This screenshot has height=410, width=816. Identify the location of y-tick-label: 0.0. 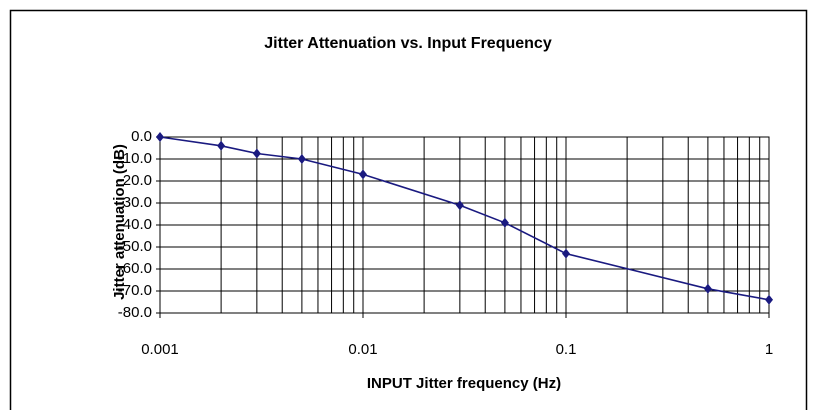
(141, 136).